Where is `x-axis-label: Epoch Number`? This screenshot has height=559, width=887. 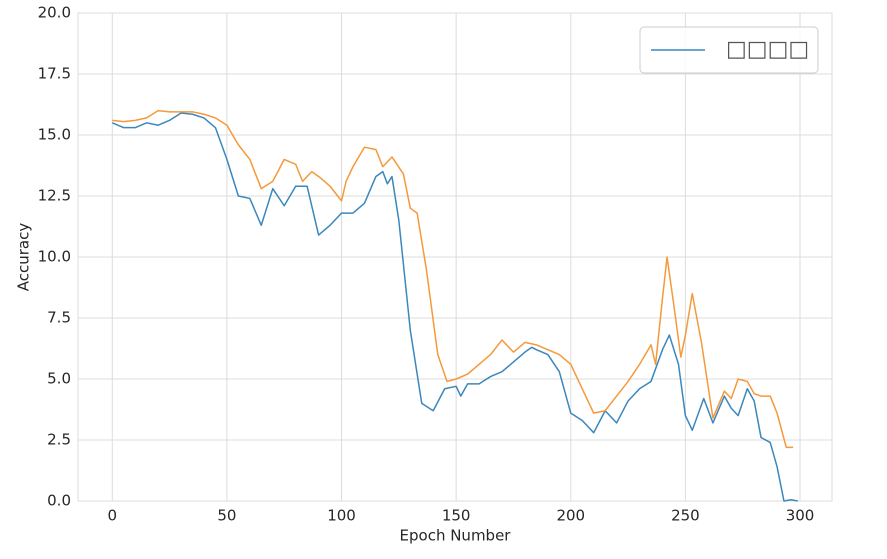 x-axis-label: Epoch Number is located at coordinates (456, 536).